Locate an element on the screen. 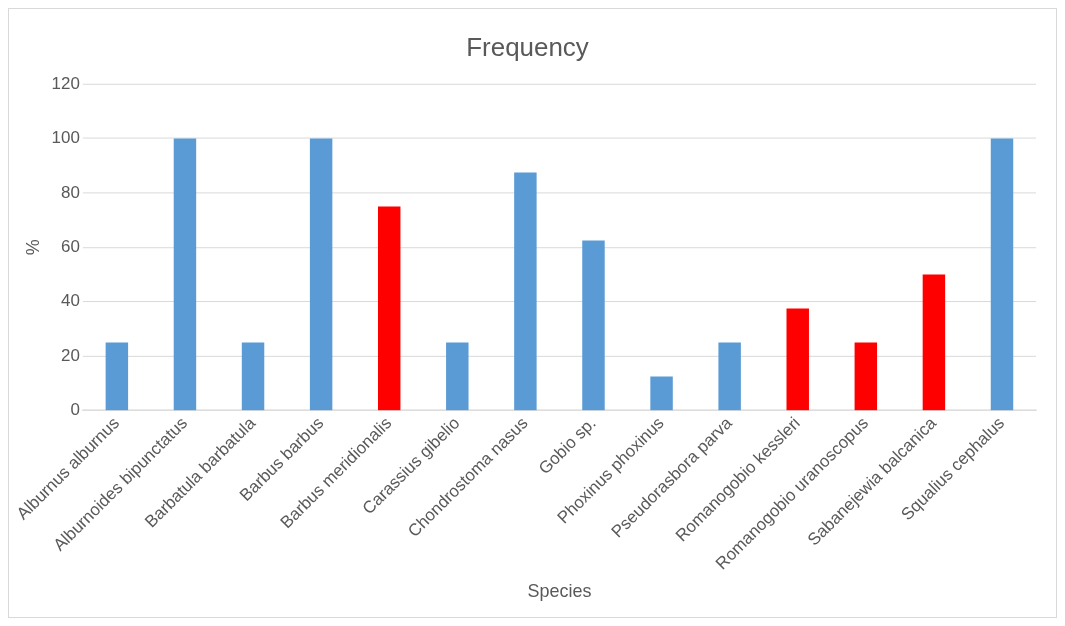 Image resolution: width=1065 pixels, height=626 pixels. y-tick-label: 120 is located at coordinates (65, 83).